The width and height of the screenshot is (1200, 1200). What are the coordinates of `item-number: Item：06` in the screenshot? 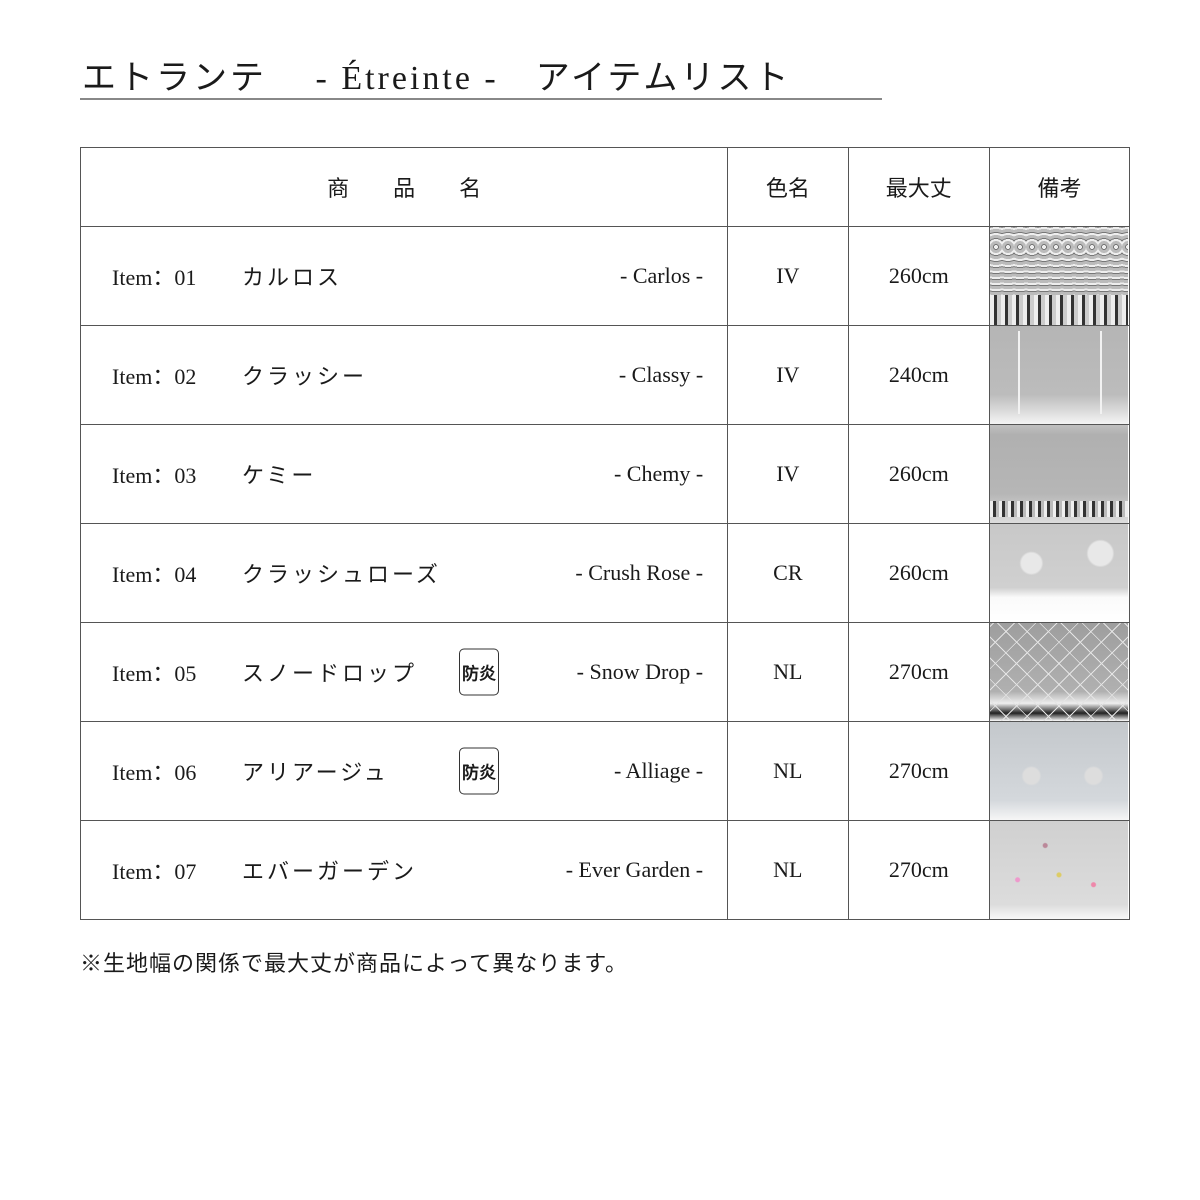 It's located at (154, 772).